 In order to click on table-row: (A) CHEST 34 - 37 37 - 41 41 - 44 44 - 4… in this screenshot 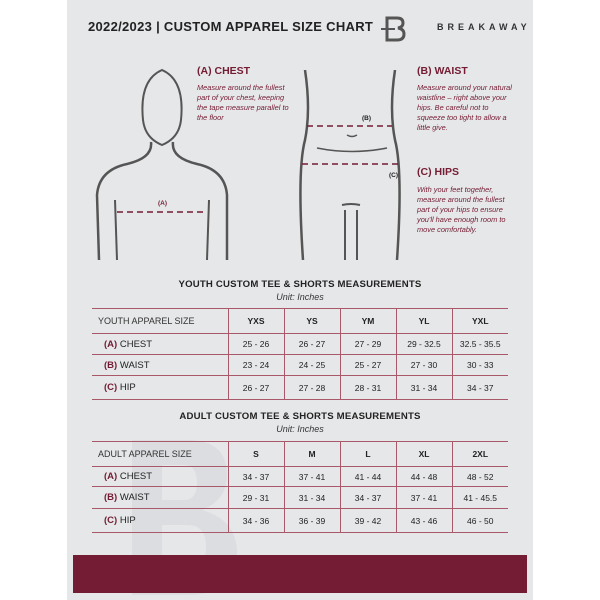, I will do `click(300, 476)`.